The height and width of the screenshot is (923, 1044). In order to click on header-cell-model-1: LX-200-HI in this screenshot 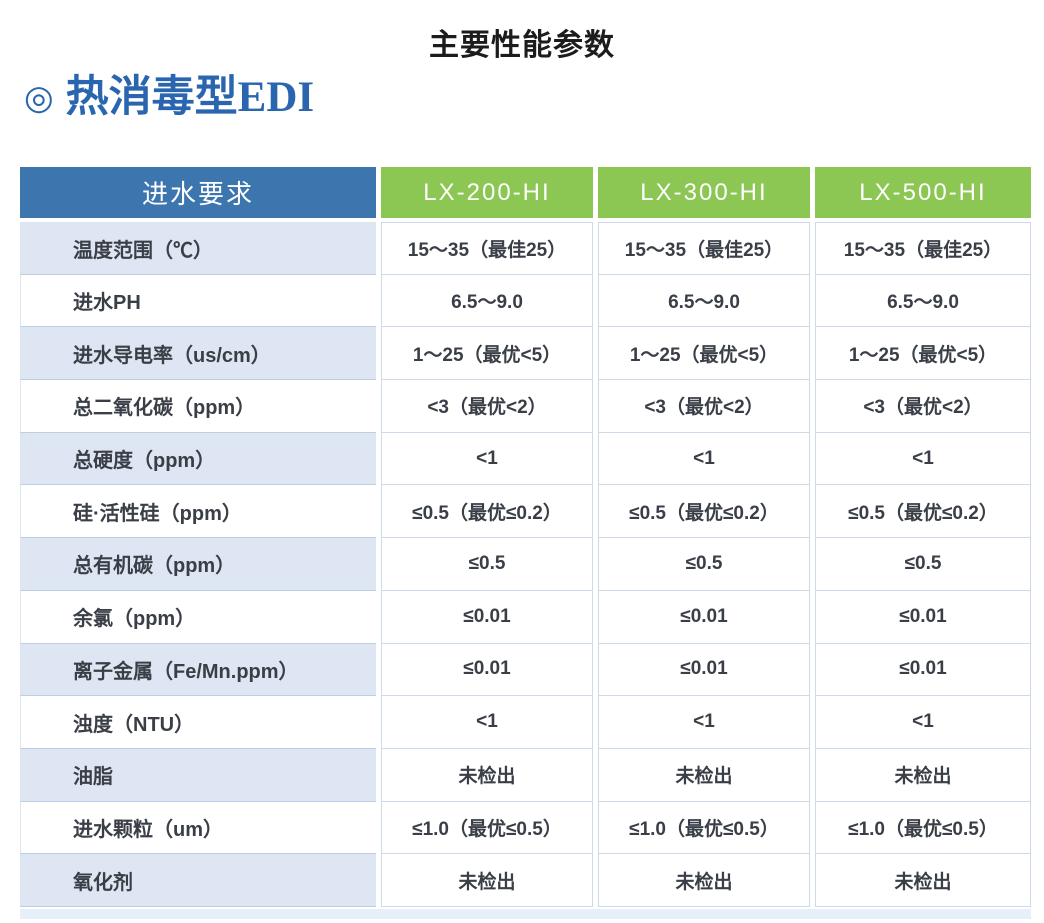, I will do `click(487, 192)`.